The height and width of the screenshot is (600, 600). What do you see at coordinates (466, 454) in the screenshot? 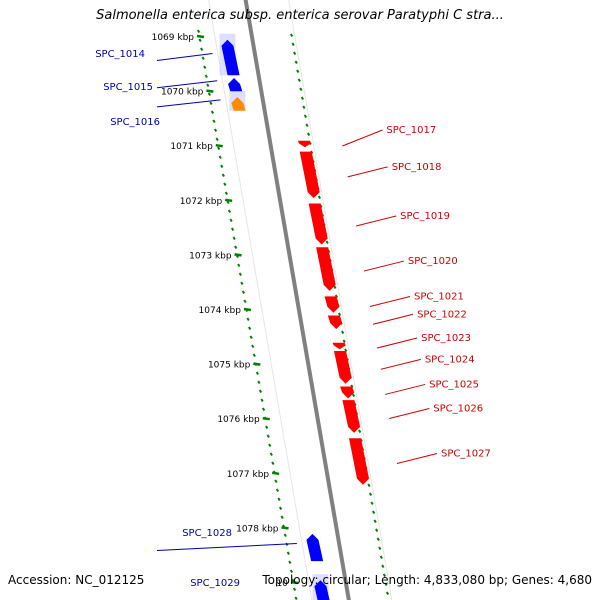
I see `gene-label-spc-1027: SPC_1027` at bounding box center [466, 454].